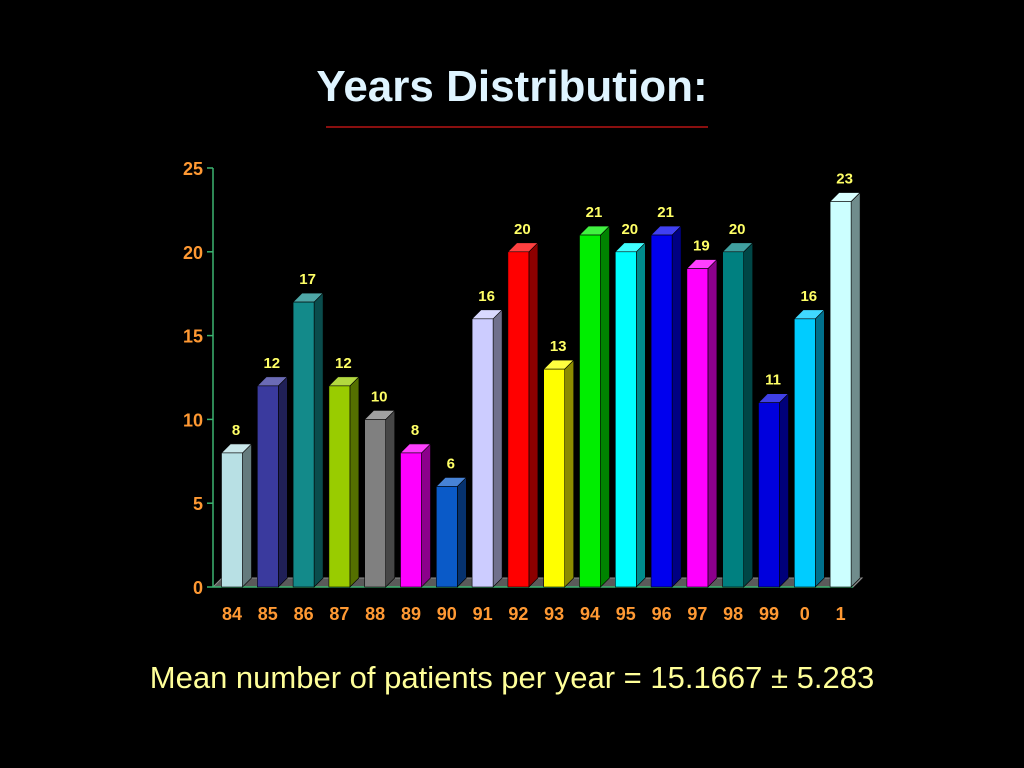 This screenshot has width=1024, height=768. What do you see at coordinates (590, 614) in the screenshot?
I see `x-tick-label: 94` at bounding box center [590, 614].